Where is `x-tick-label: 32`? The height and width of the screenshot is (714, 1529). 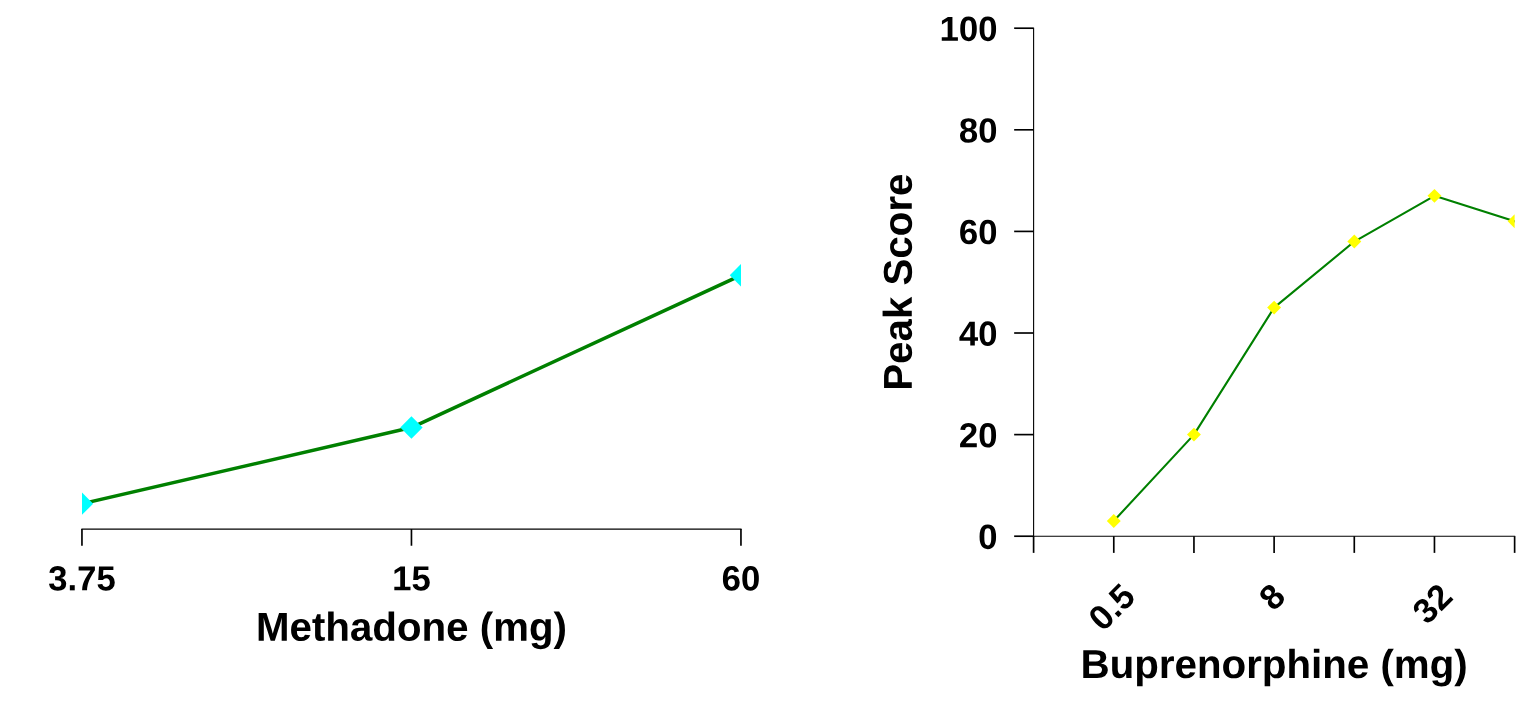
x-tick-label: 32 is located at coordinates (1432, 604).